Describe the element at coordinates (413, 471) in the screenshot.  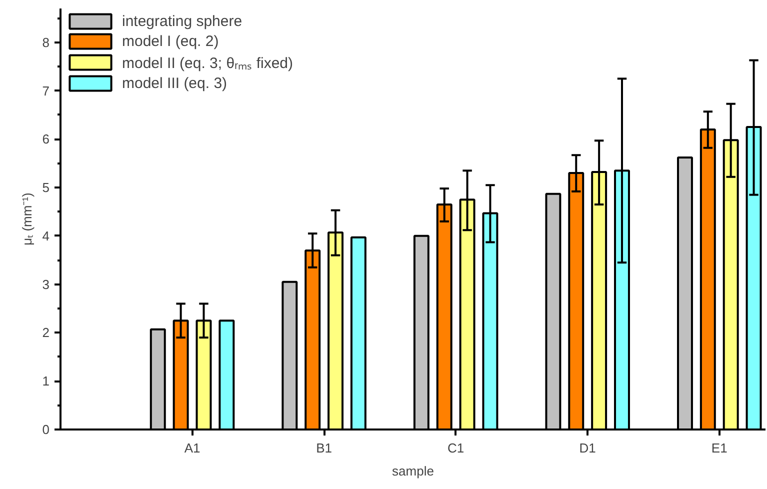
I see `x-axis-title: sample` at that location.